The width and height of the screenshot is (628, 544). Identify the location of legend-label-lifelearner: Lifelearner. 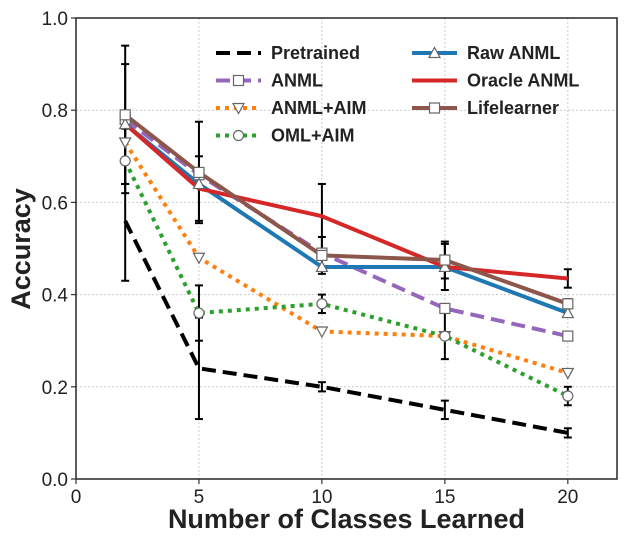
(513, 108).